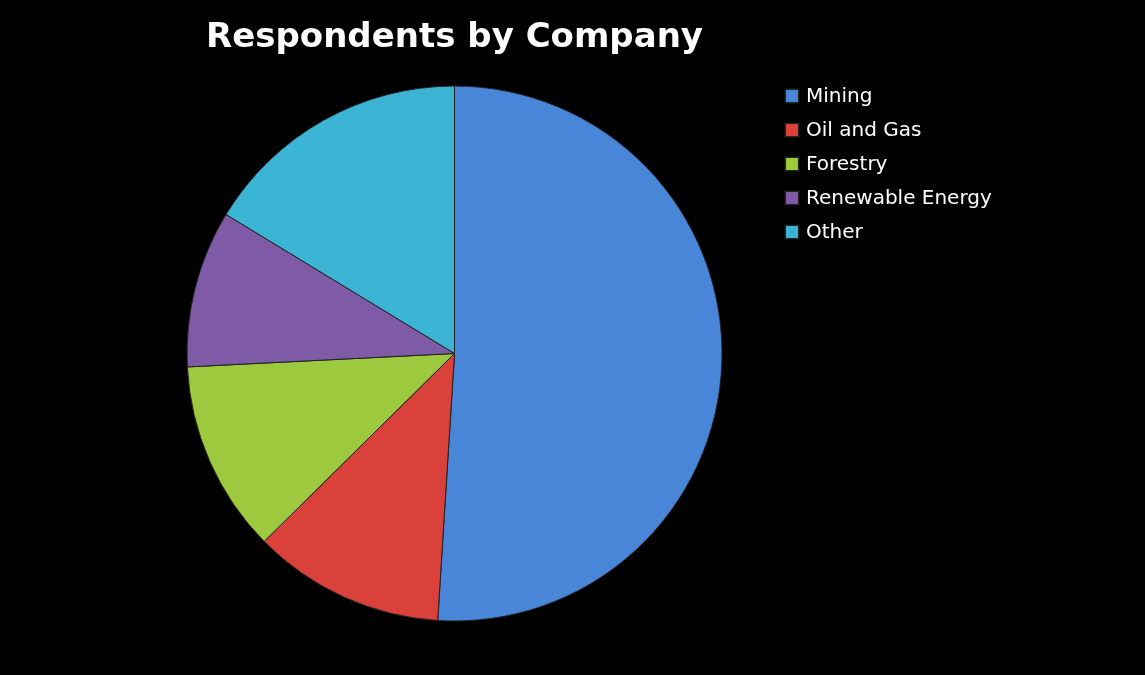 The height and width of the screenshot is (675, 1145). I want to click on chart-title: Respondents by Company, so click(454, 35).